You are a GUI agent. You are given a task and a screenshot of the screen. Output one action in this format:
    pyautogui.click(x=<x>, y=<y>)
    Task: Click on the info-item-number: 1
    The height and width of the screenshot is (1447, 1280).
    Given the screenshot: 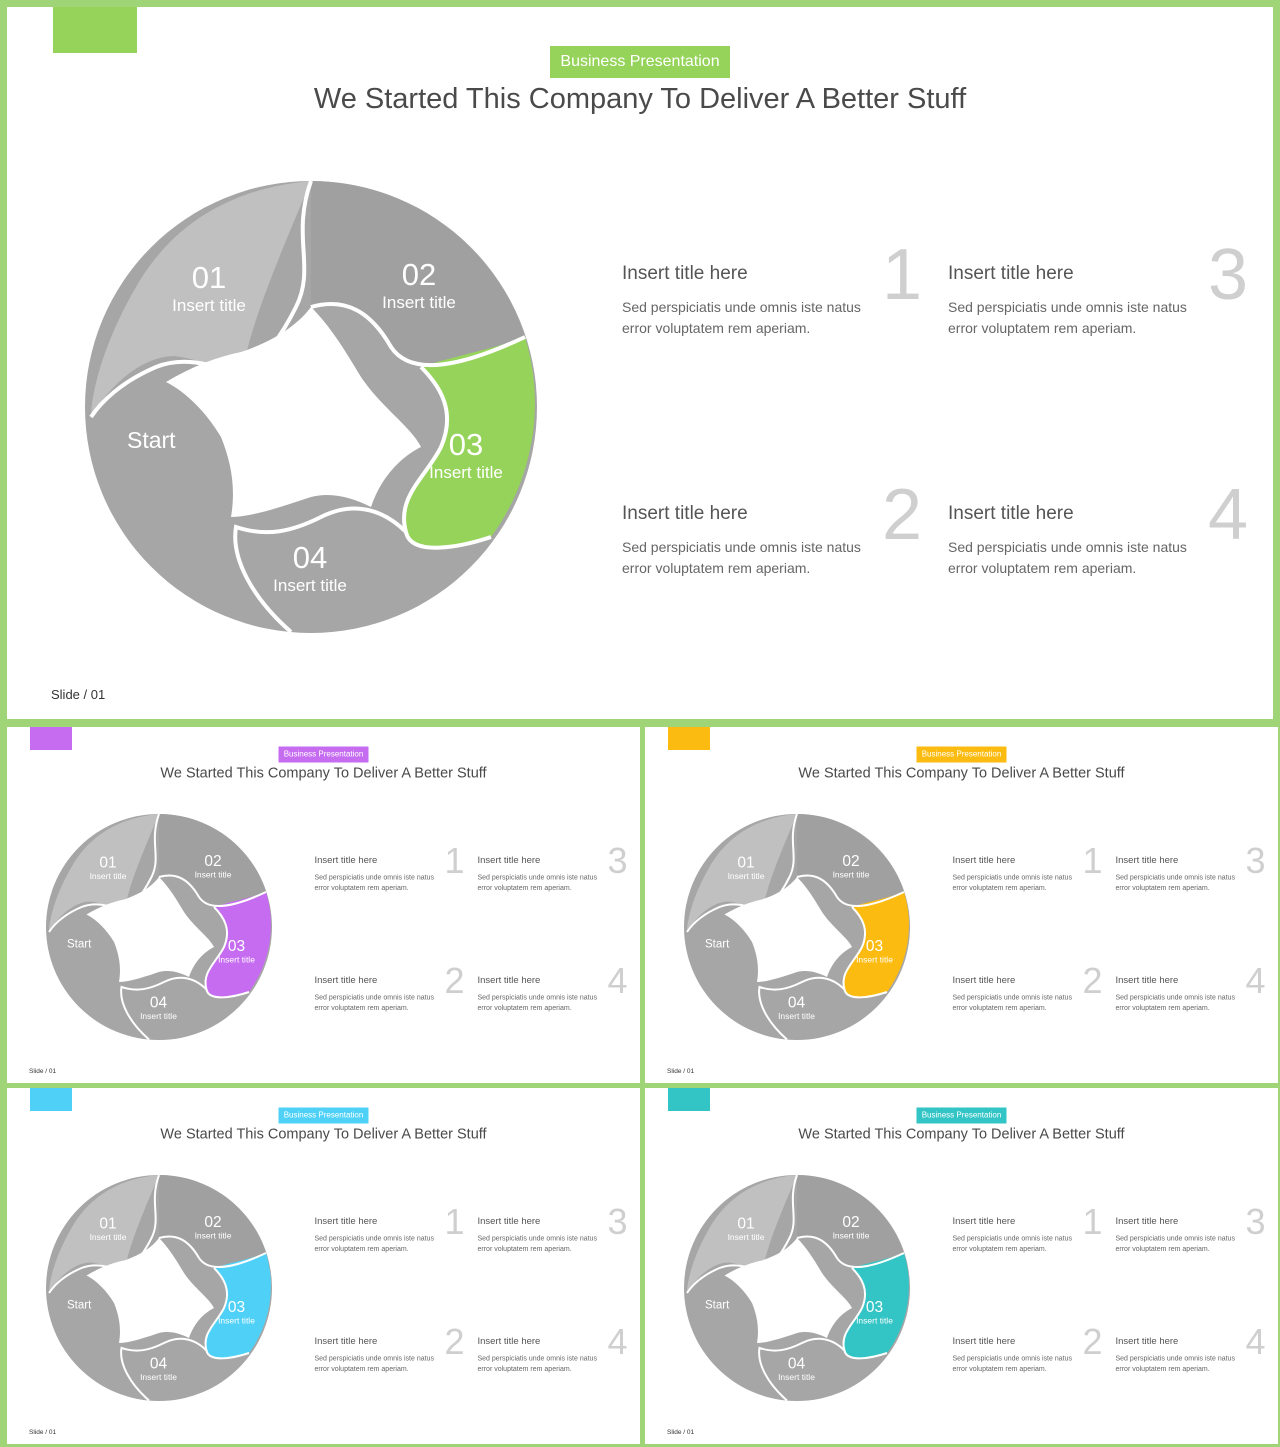 What is the action you would take?
    pyautogui.click(x=454, y=1222)
    